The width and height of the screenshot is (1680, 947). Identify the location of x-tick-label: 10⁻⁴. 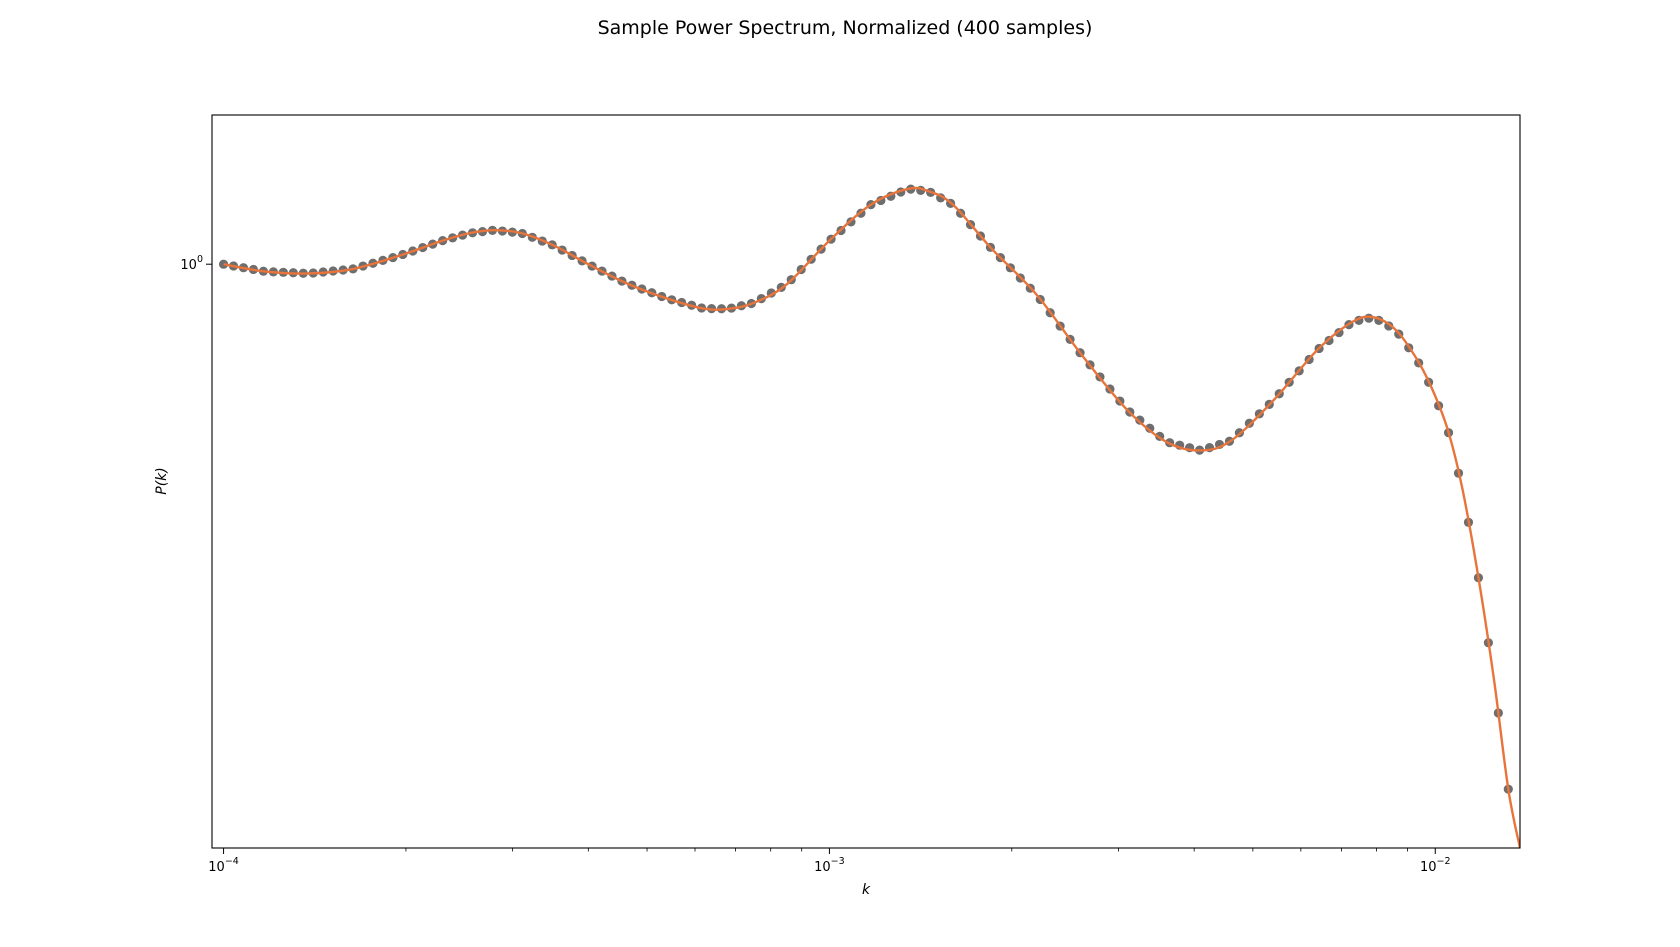
(223, 865).